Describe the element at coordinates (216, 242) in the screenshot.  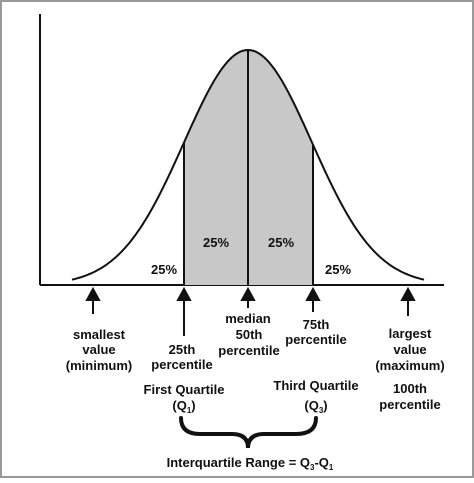
I see `q1-median-label: 25%` at that location.